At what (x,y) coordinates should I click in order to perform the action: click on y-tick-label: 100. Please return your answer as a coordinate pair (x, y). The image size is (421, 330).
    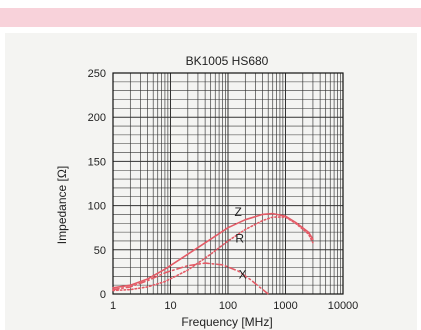
    Looking at the image, I should click on (97, 207).